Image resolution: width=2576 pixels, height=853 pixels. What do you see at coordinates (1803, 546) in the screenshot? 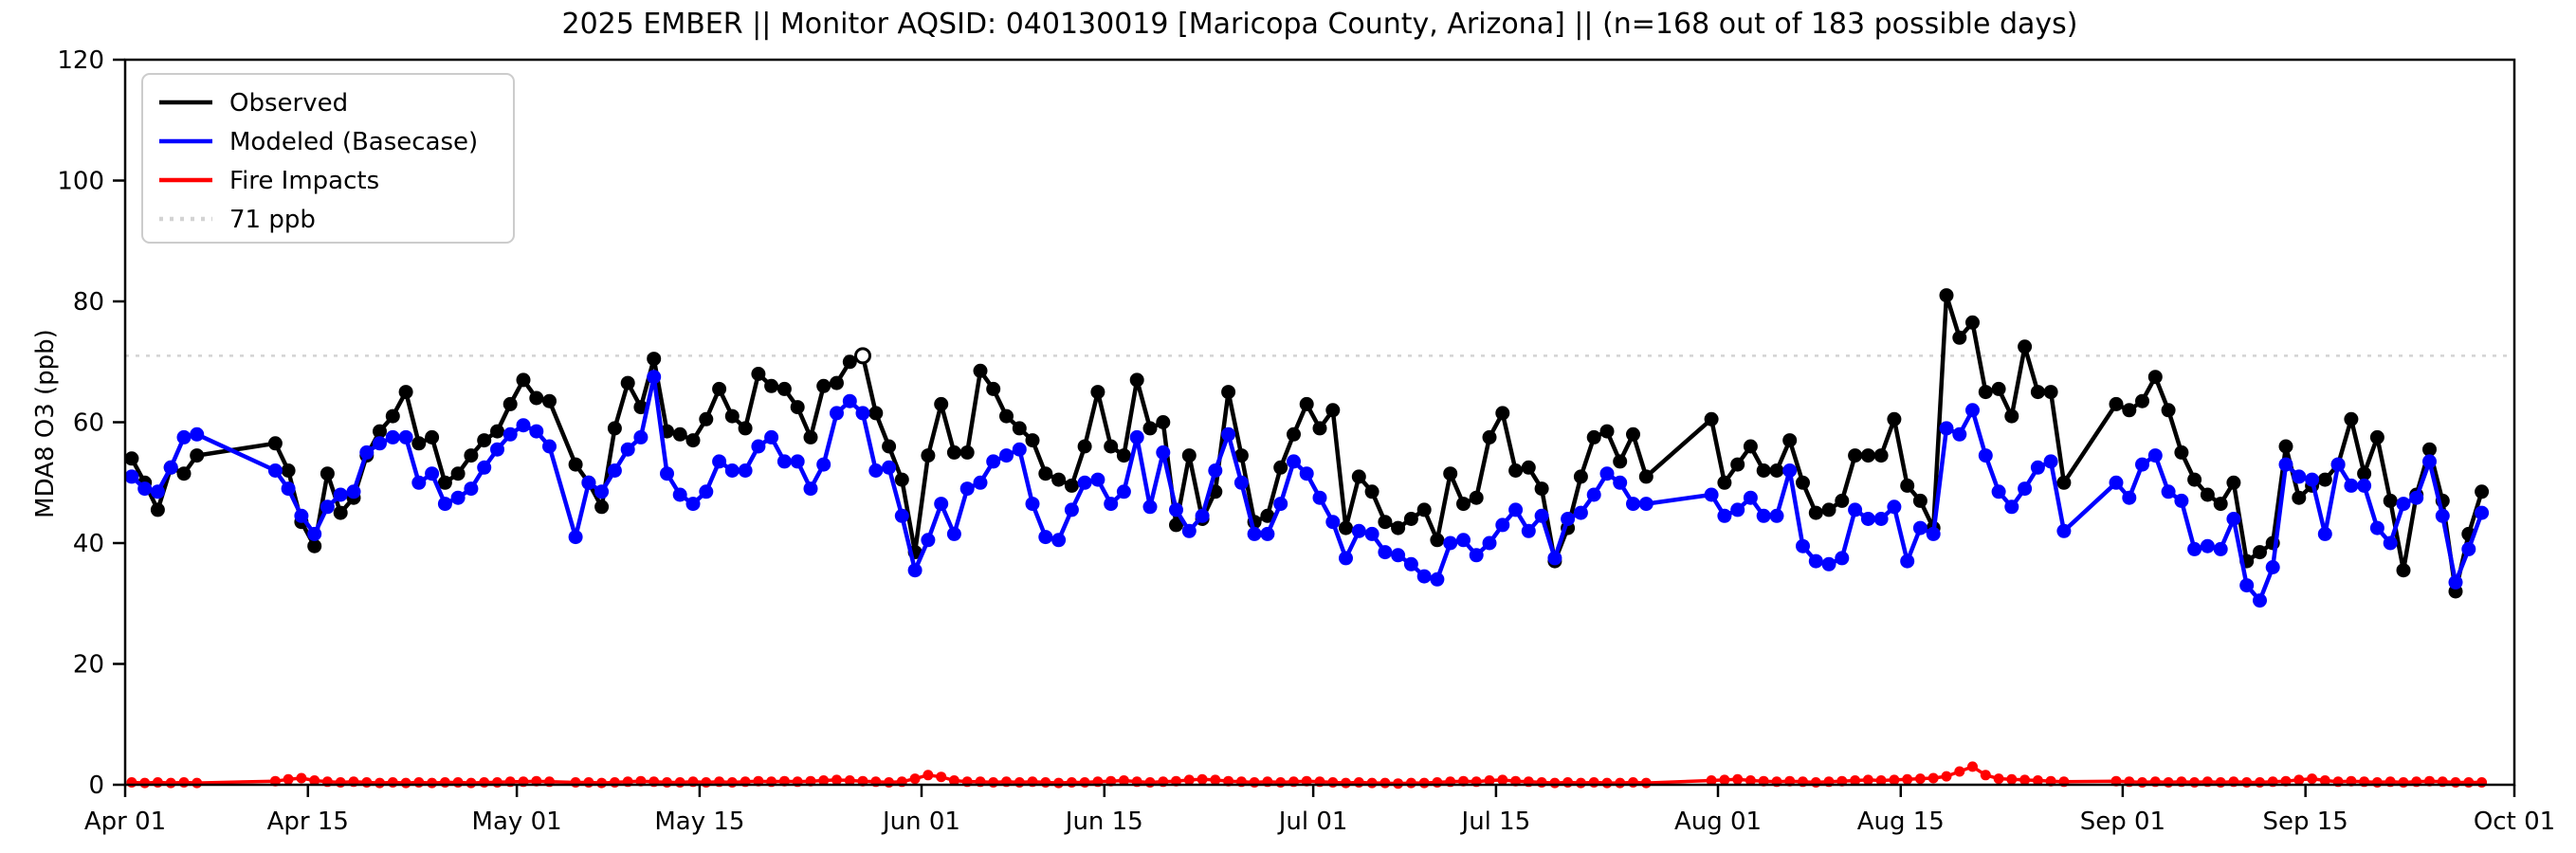
I see `data-point-modeled-basecase: Aug 07: 39.5 ppb` at bounding box center [1803, 546].